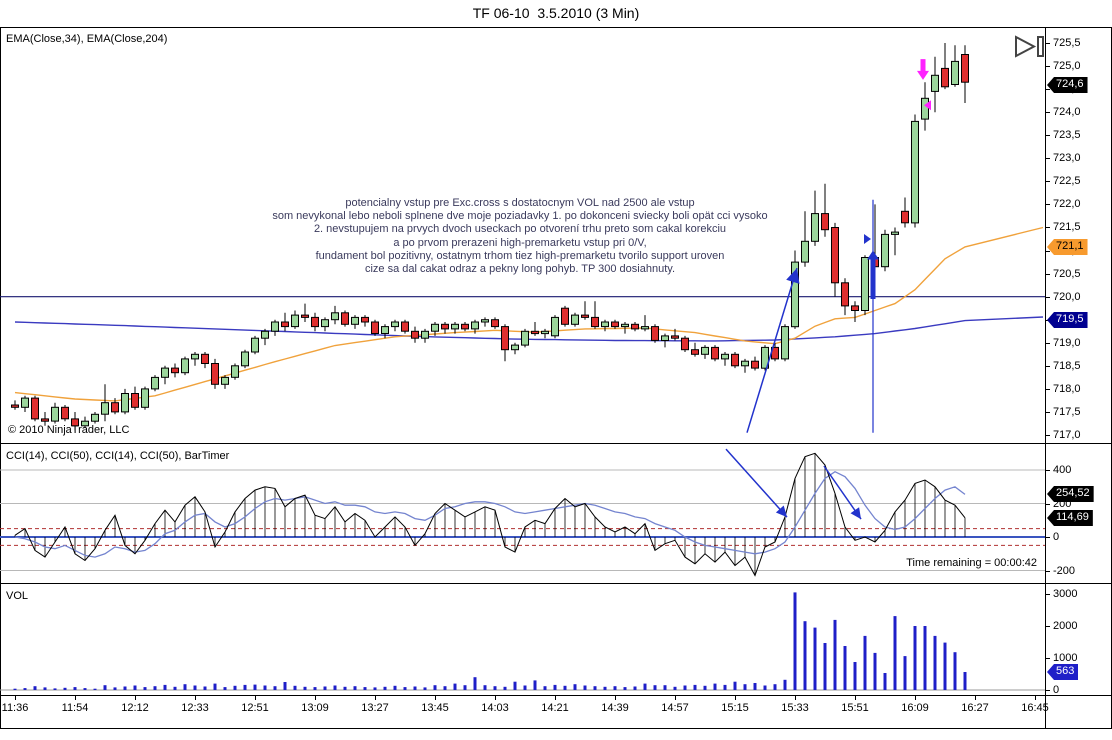 This screenshot has width=1112, height=740. I want to click on price-axis-border, so click(1045, 377).